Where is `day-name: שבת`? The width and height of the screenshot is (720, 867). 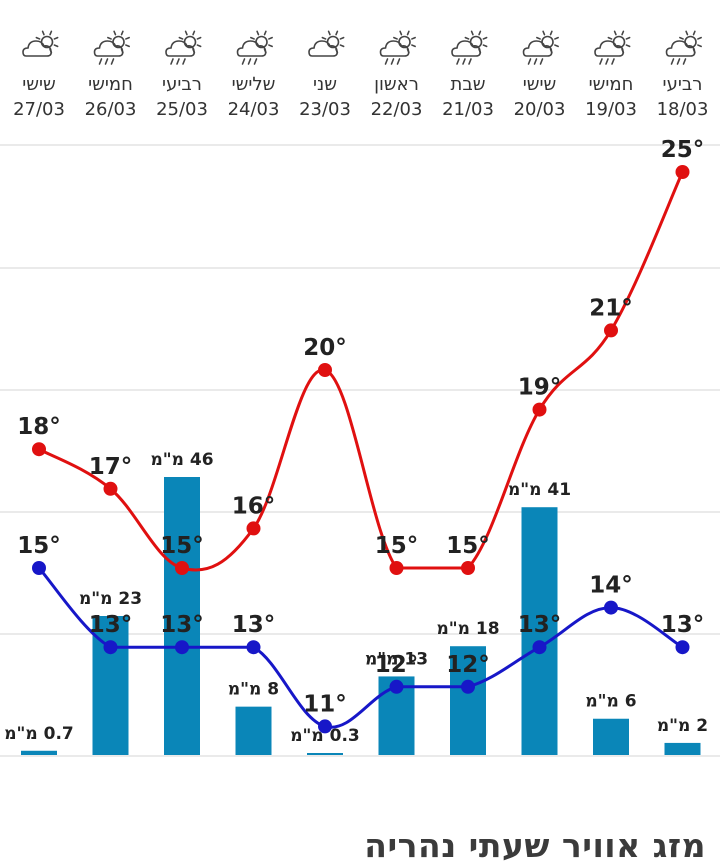
day-name: שבת is located at coordinates (468, 84).